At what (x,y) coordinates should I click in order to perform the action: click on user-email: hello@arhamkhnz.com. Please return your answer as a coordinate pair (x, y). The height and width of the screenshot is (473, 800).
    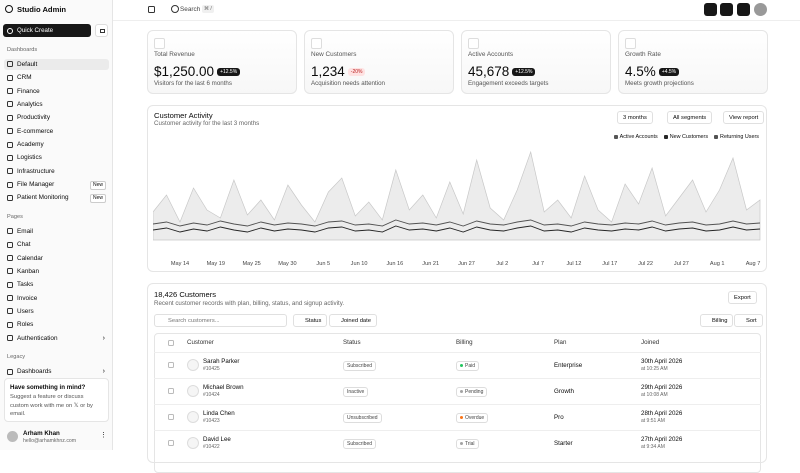
    Looking at the image, I should click on (50, 441).